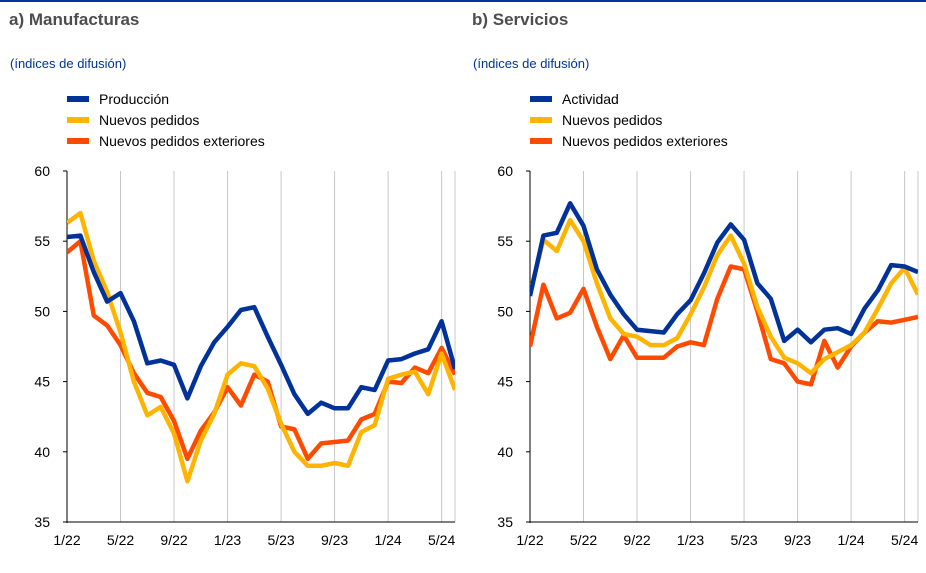 The image size is (926, 573). Describe the element at coordinates (463, 1) in the screenshot. I see `top-rule` at that location.